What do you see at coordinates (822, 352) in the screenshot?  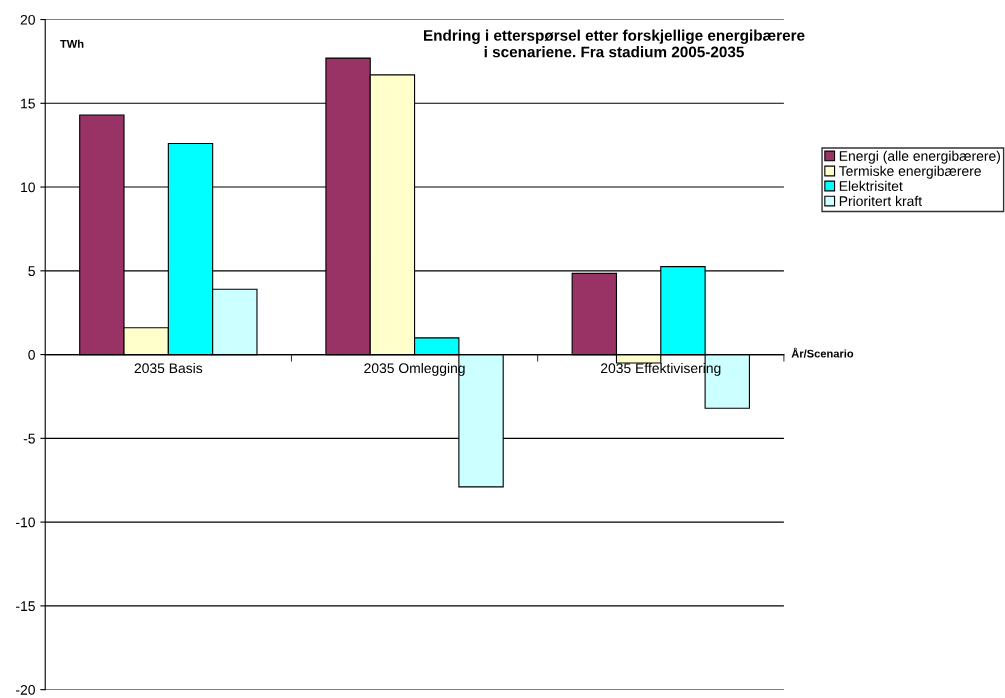 I see `x-axis-title: År/Scenario` at bounding box center [822, 352].